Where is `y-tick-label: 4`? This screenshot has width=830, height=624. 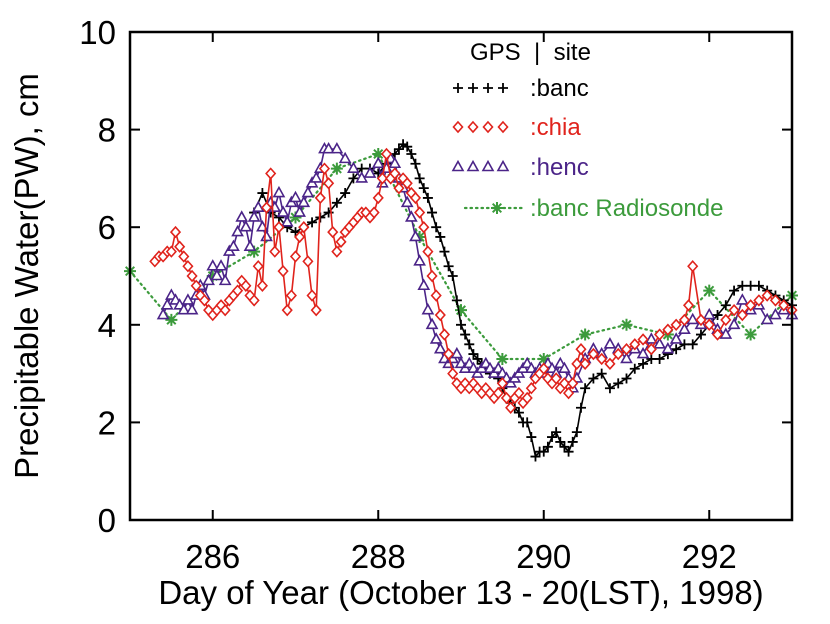
y-tick-label: 4 is located at coordinates (107, 325).